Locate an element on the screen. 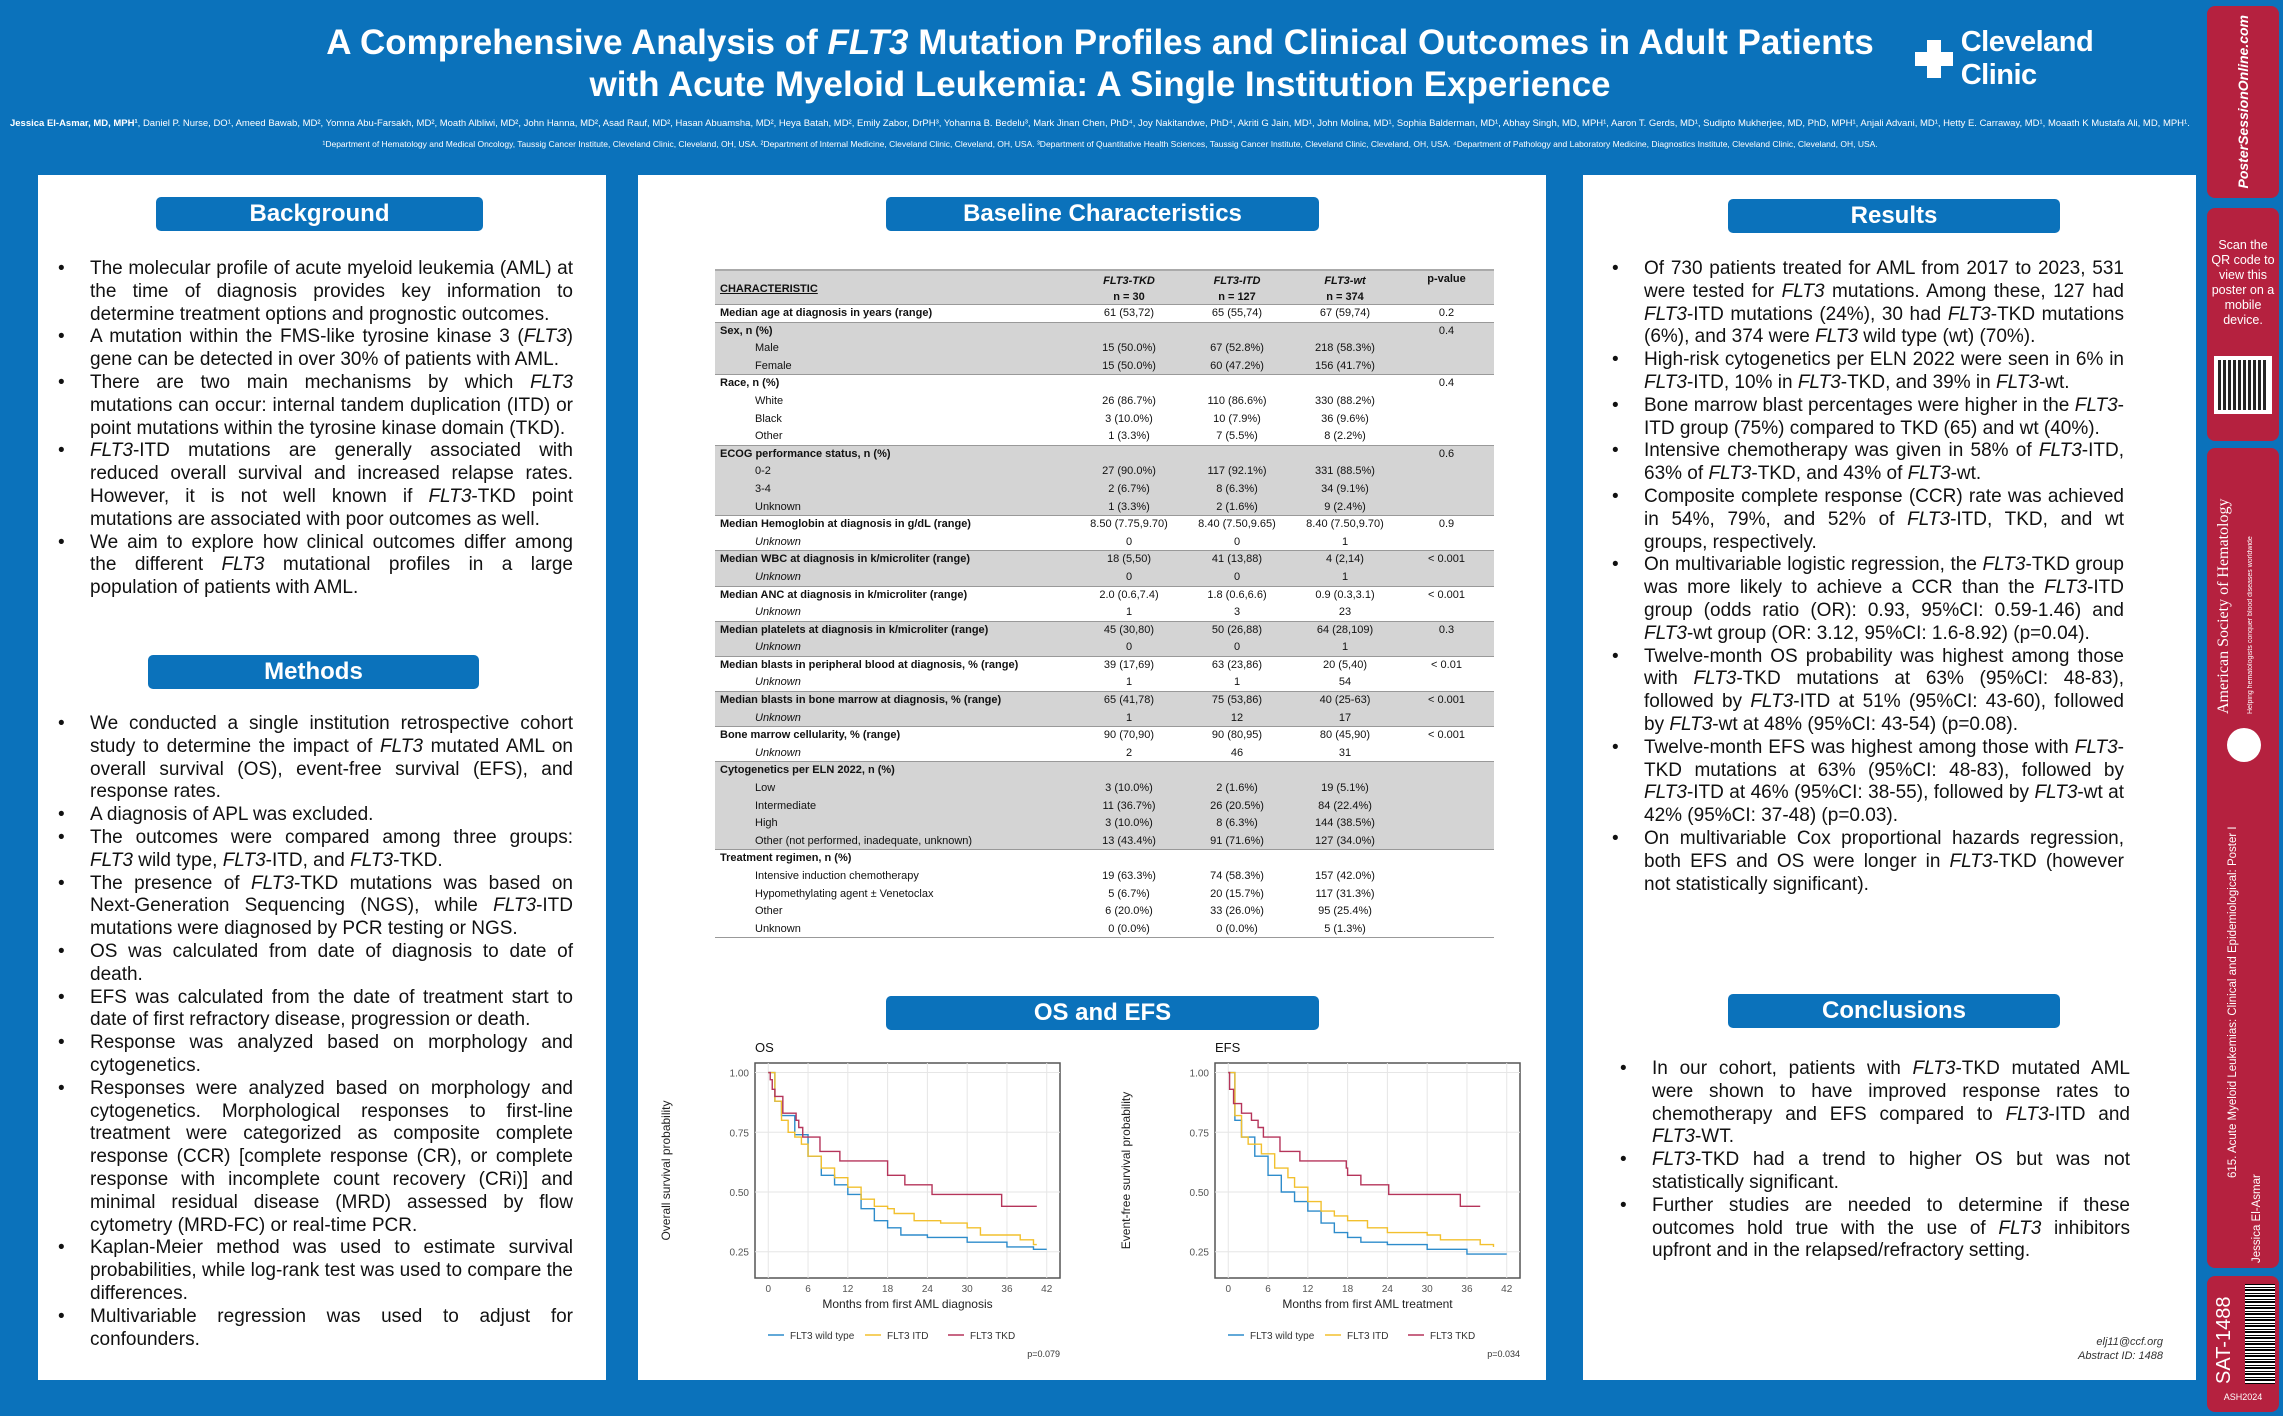 The height and width of the screenshot is (1416, 2283). p-value: p=0.034 is located at coordinates (1503, 1354).